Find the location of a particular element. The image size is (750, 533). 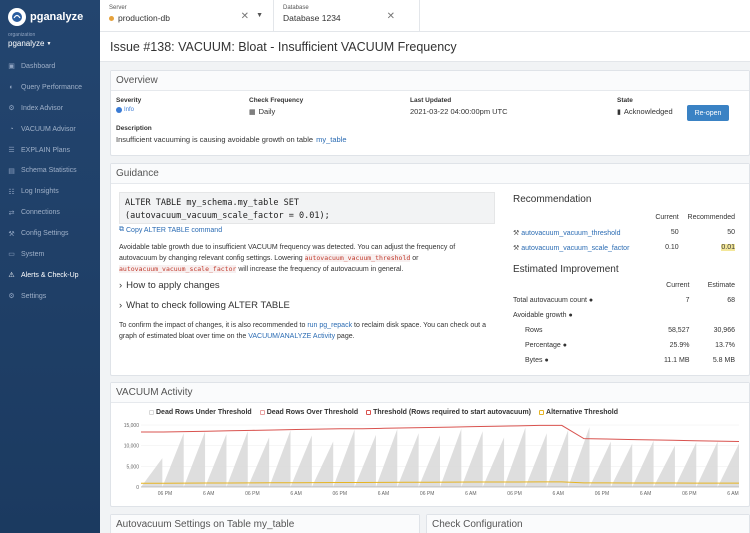

brand: pganalyze is located at coordinates (50, 17).